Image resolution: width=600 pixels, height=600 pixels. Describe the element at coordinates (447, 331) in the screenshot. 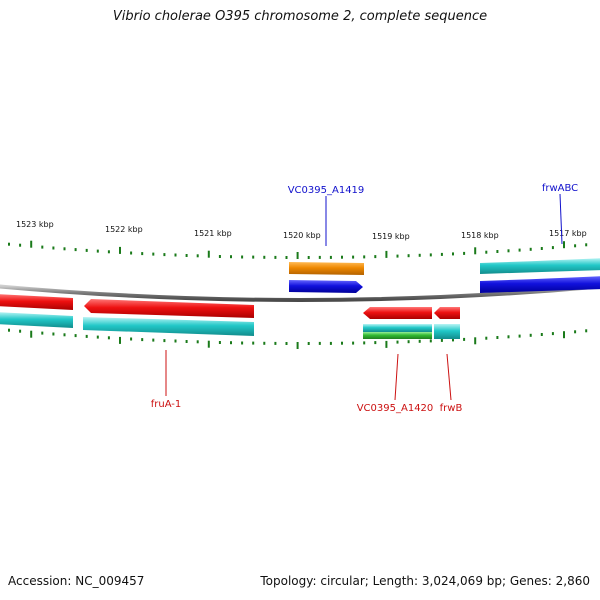

I see `gene-frwB-cyan` at that location.